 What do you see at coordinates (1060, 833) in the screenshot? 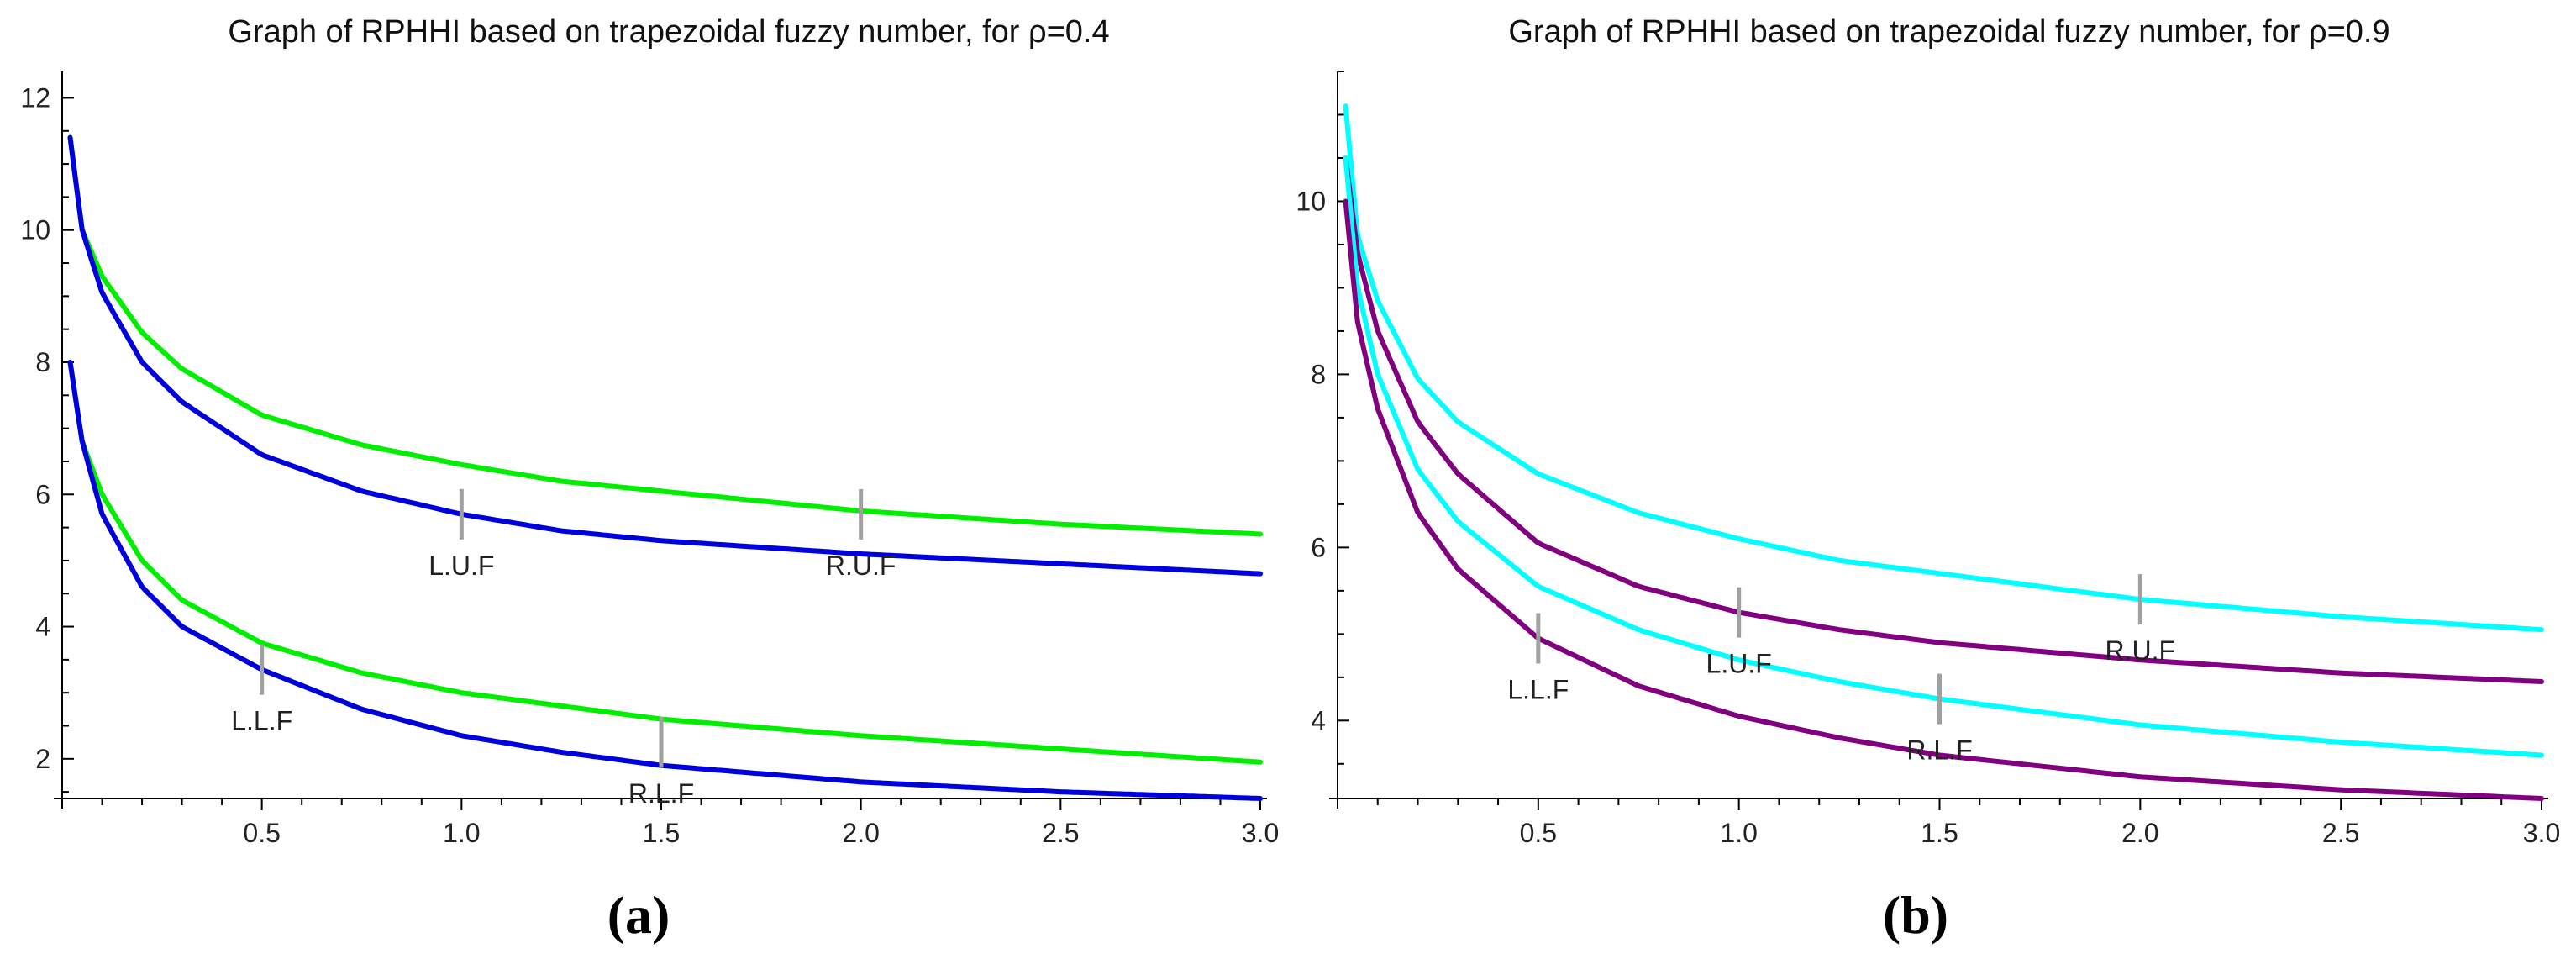
I see `x-tick-label-a: 2.5` at bounding box center [1060, 833].